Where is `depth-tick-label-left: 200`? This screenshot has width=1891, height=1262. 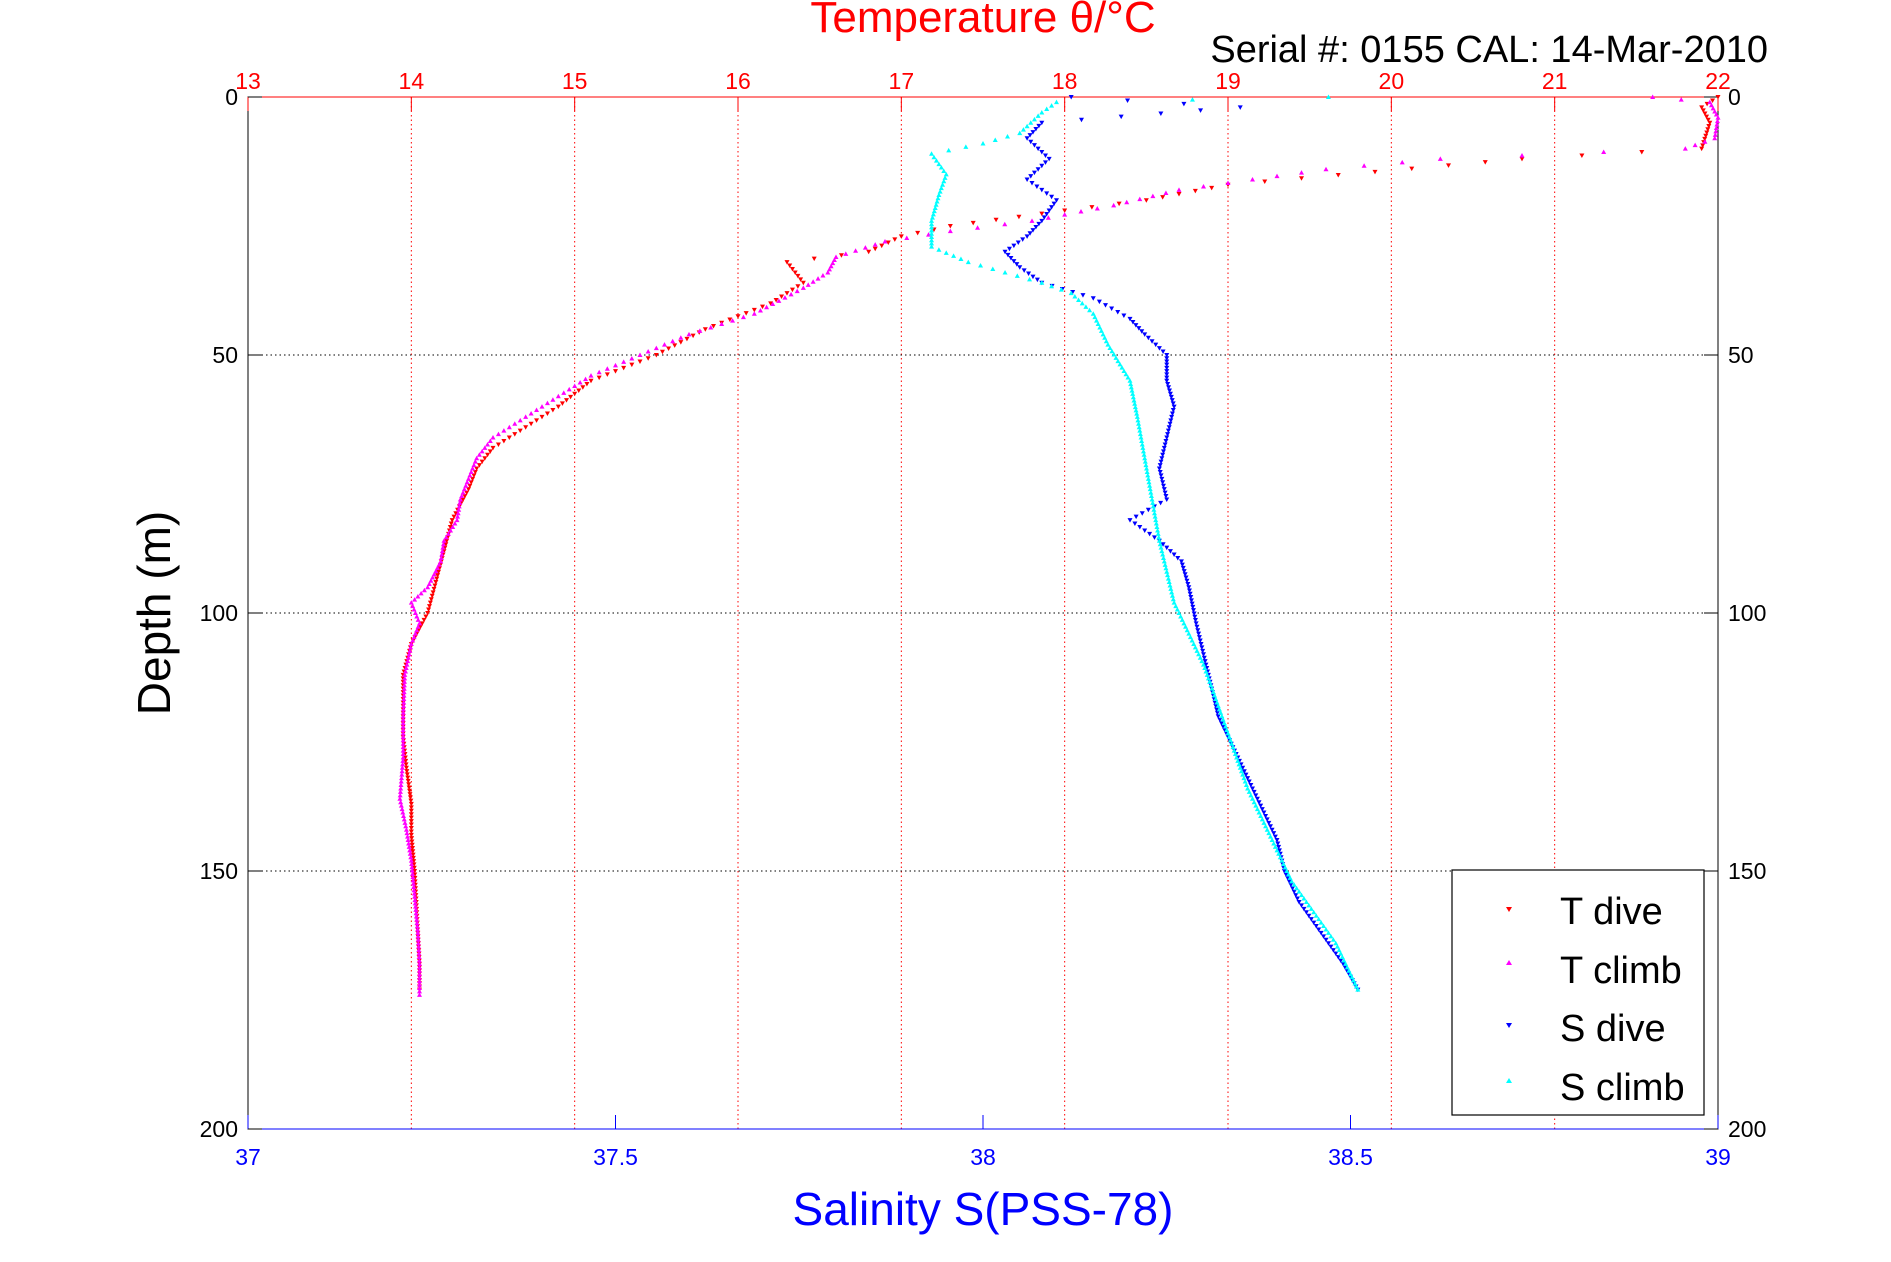 depth-tick-label-left: 200 is located at coordinates (219, 1129).